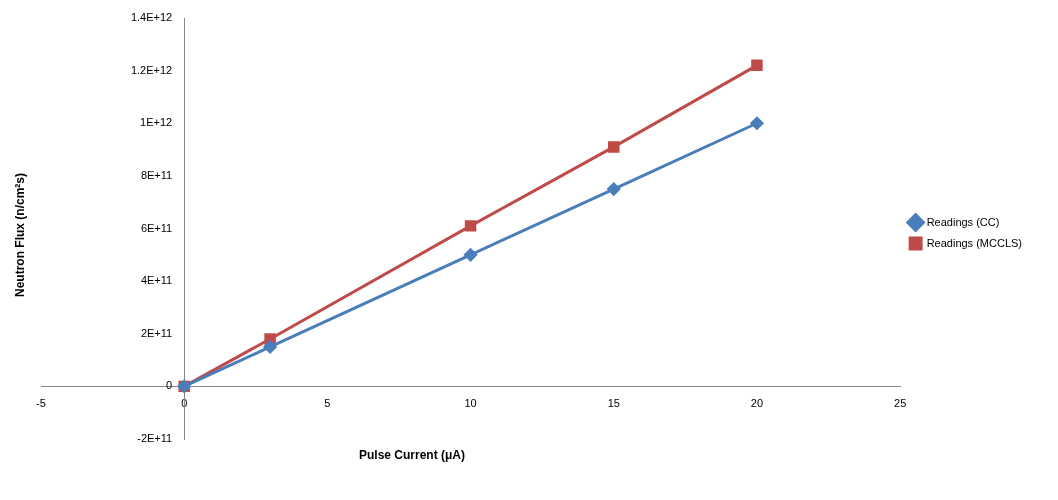 The image size is (1058, 500). Describe the element at coordinates (470, 403) in the screenshot. I see `x-tick-label: 10` at that location.